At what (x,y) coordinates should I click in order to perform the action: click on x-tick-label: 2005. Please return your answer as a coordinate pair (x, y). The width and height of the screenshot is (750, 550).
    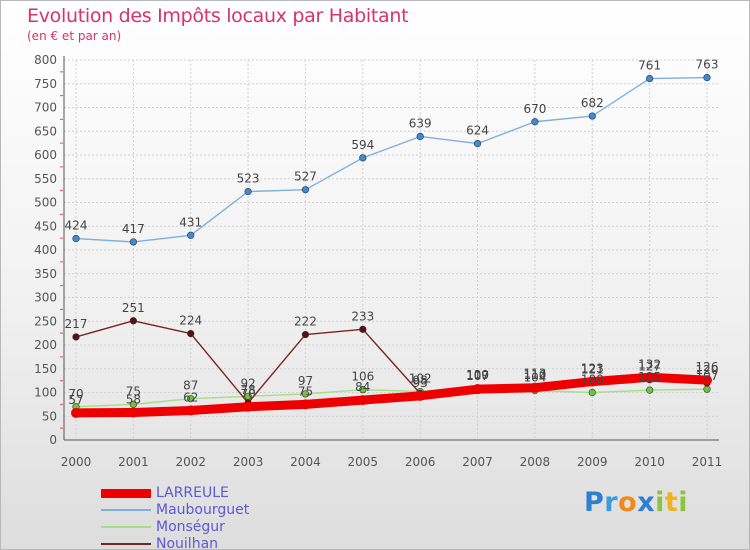
    Looking at the image, I should click on (363, 462).